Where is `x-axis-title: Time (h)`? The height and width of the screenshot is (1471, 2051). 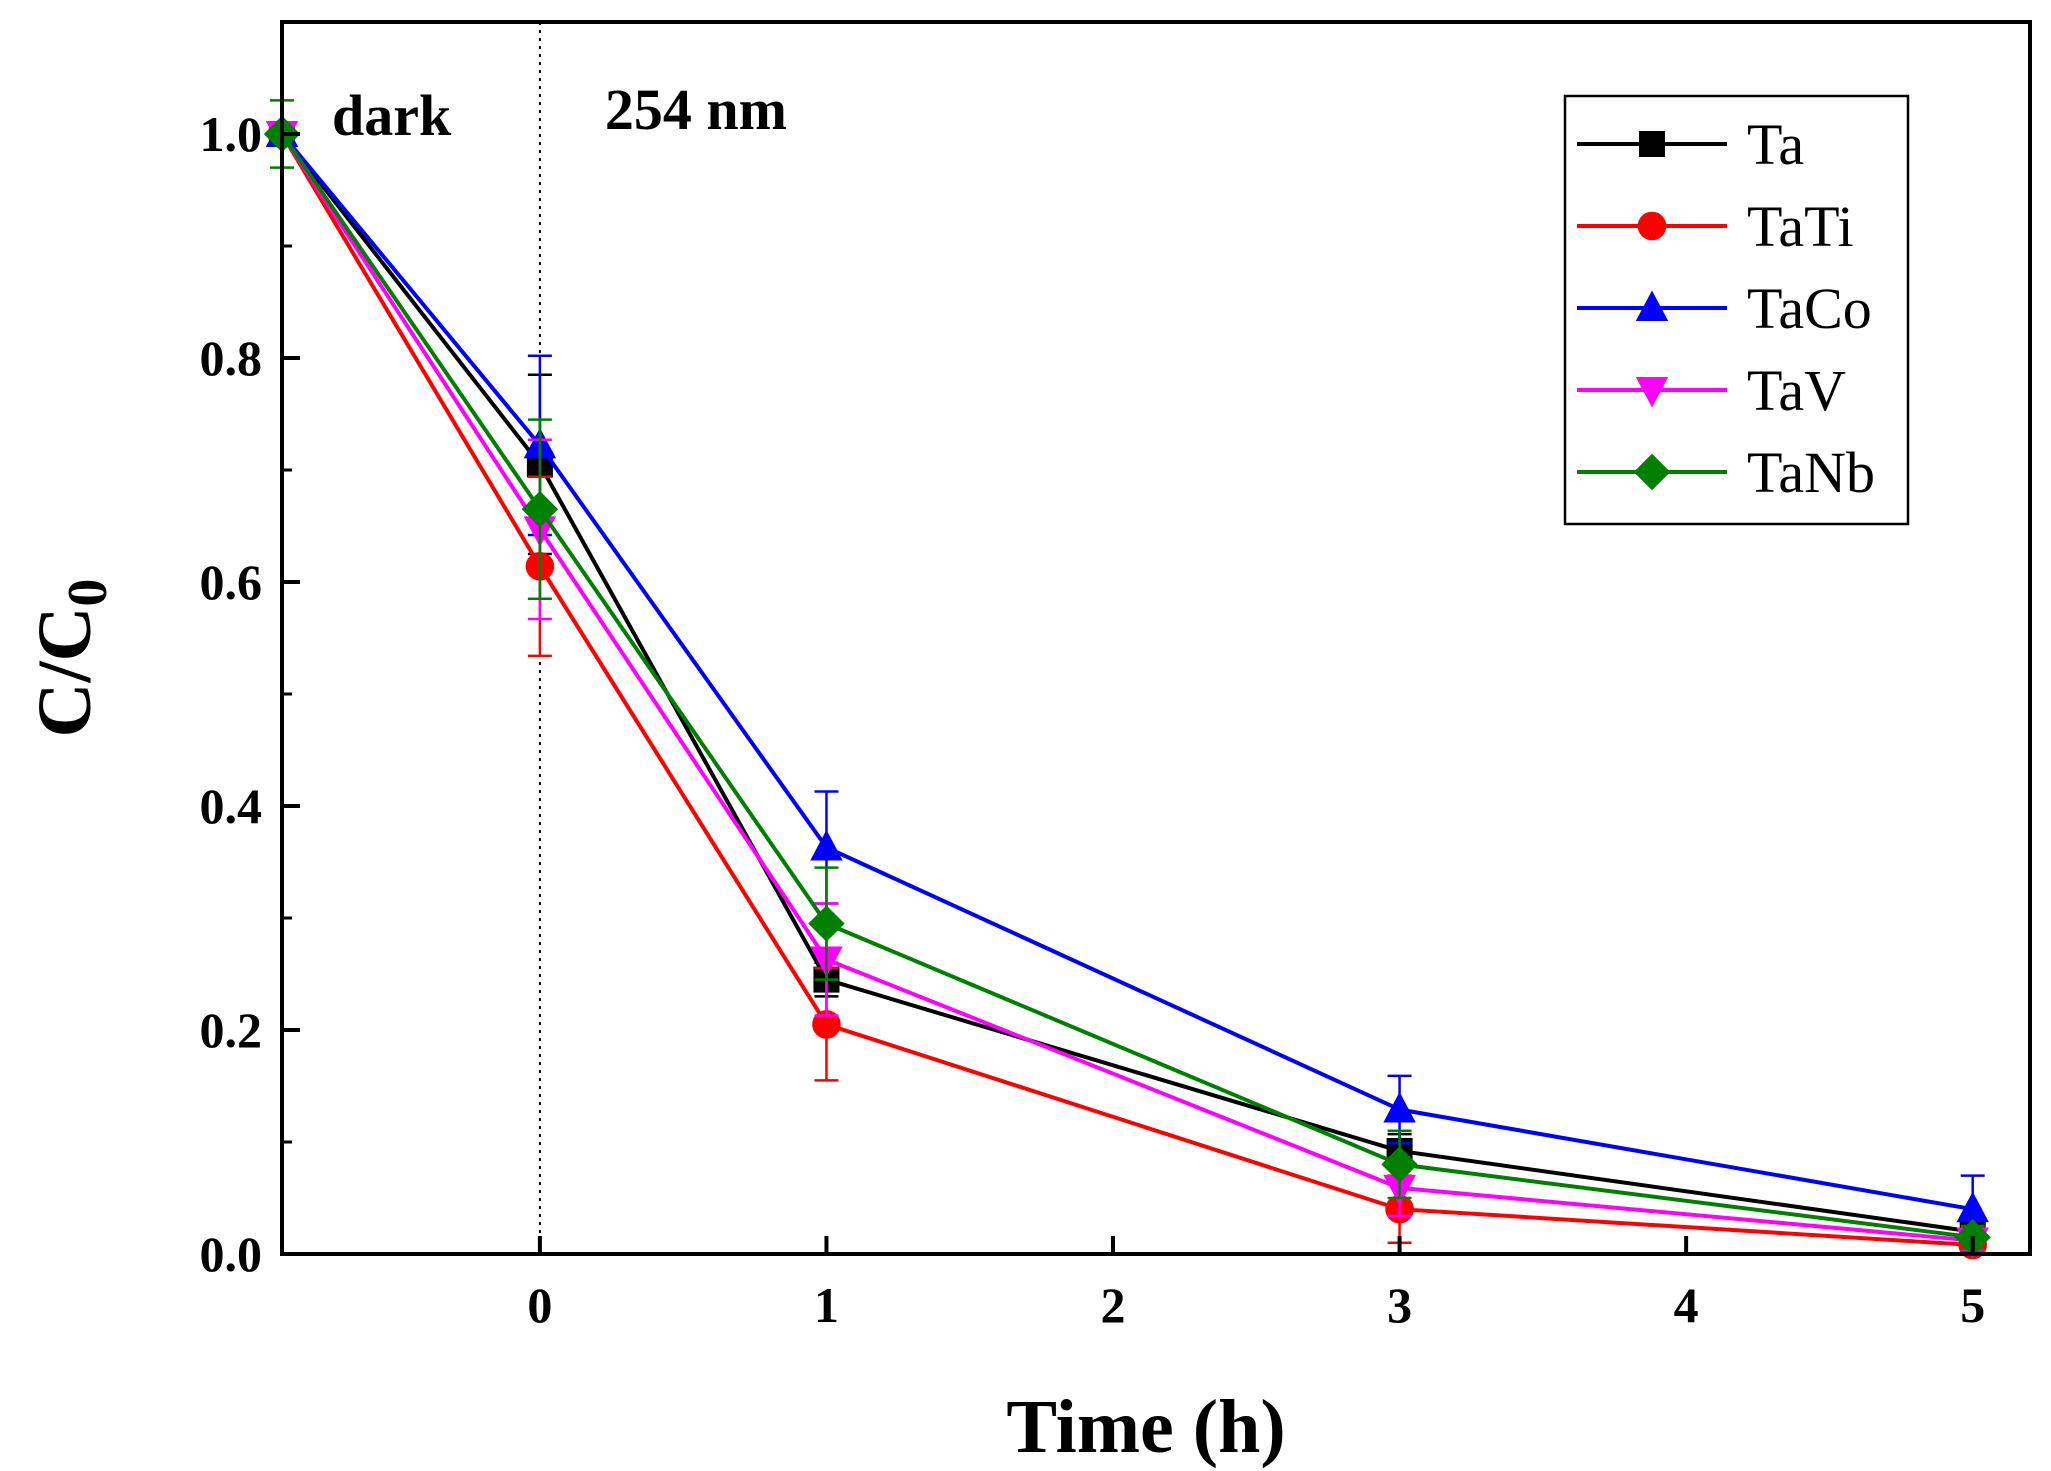 x-axis-title: Time (h) is located at coordinates (1145, 1427).